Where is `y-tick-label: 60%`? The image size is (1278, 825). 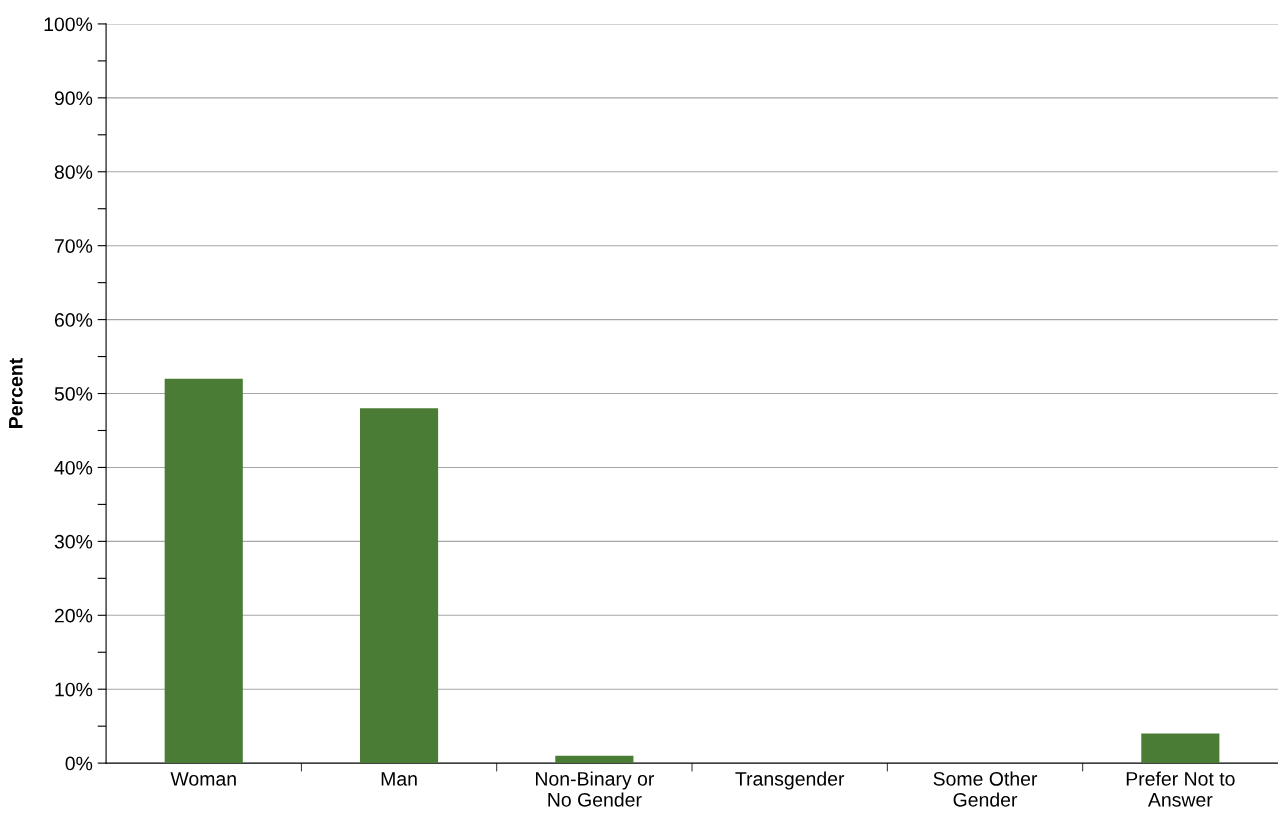 y-tick-label: 60% is located at coordinates (73, 320).